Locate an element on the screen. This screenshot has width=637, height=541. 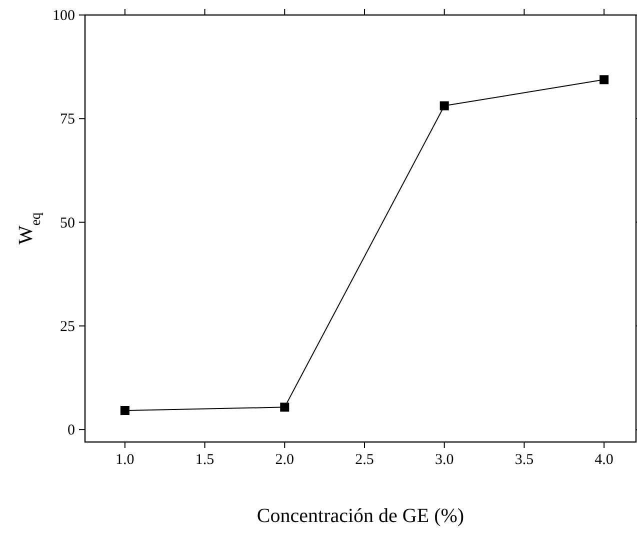
y-tick-label: 25 is located at coordinates (67, 326).